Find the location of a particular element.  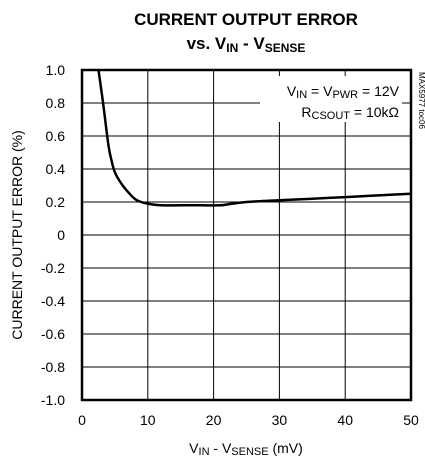

x-tick-label: 30 is located at coordinates (280, 420).